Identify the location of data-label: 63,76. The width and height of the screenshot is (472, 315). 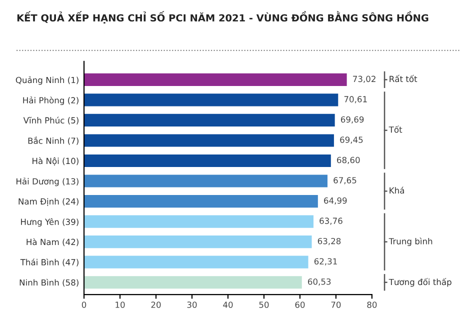
(331, 221).